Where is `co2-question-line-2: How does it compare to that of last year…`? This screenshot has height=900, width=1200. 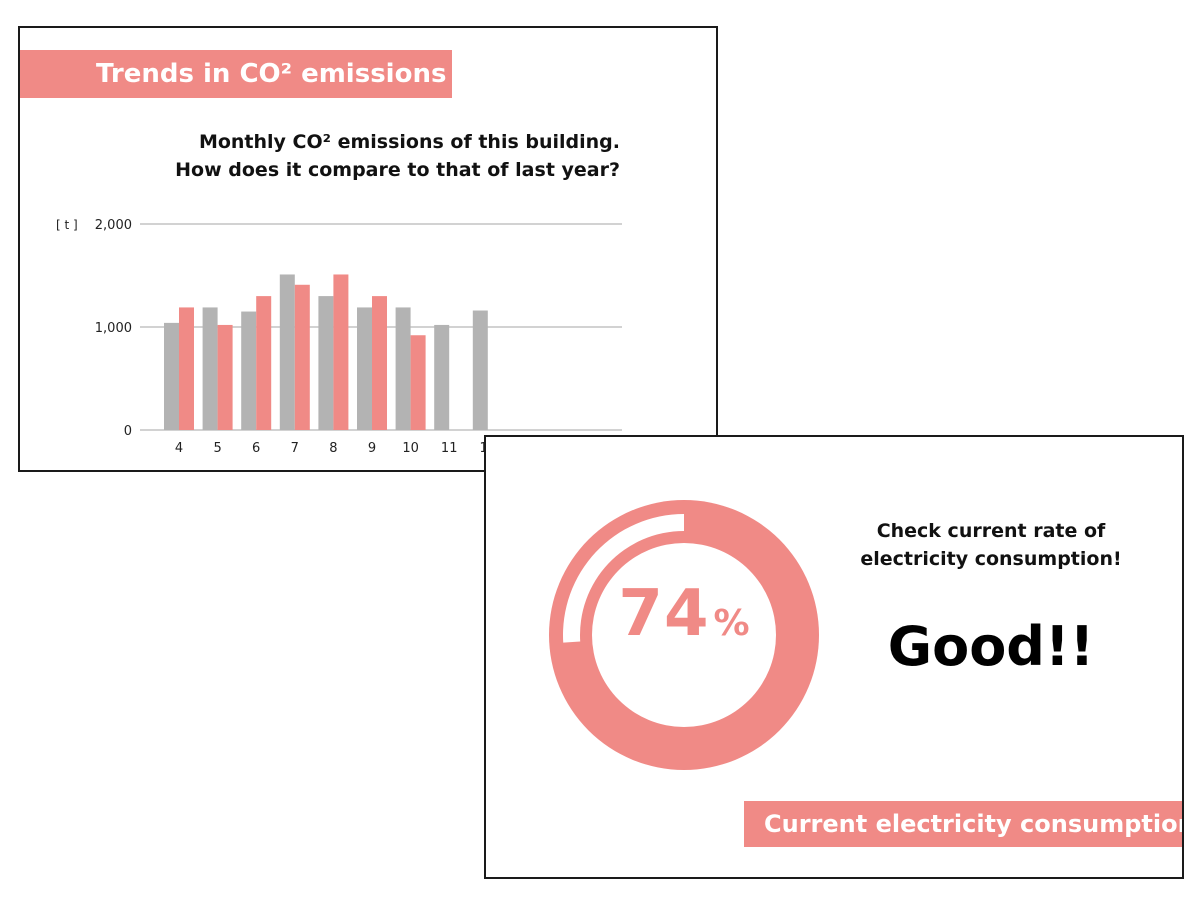
co2-question-line-2: How does it compare to that of last year… is located at coordinates (397, 170).